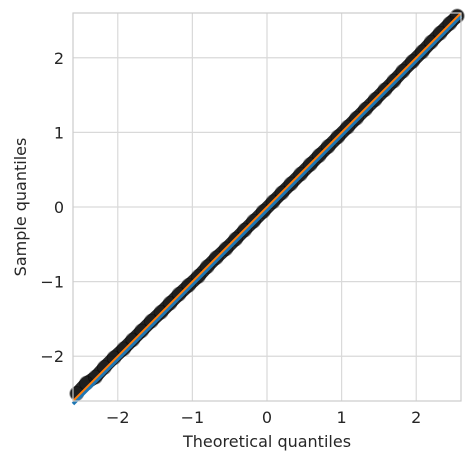  What do you see at coordinates (52, 282) in the screenshot?
I see `y-tick-label: −1` at bounding box center [52, 282].